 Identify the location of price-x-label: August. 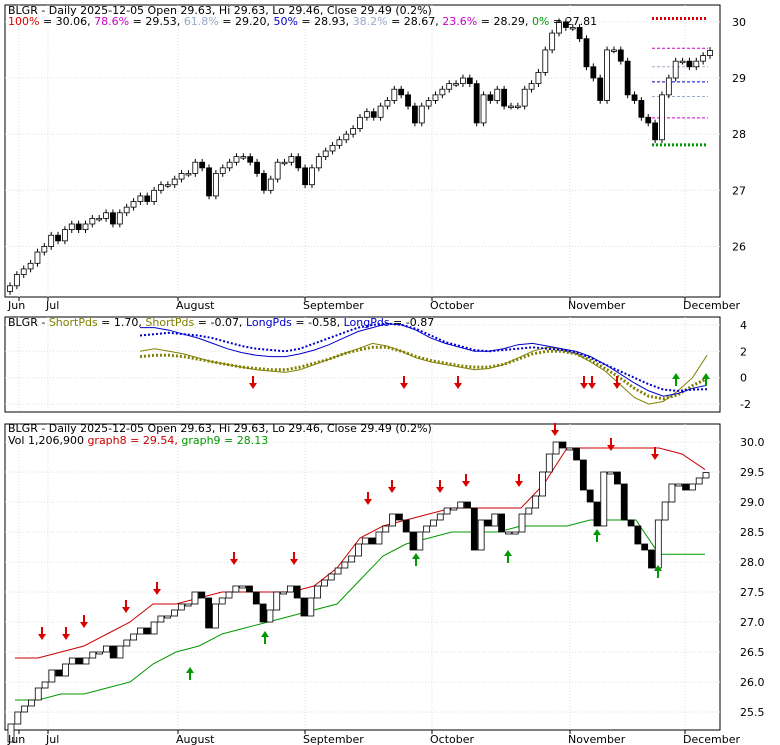
(195, 305).